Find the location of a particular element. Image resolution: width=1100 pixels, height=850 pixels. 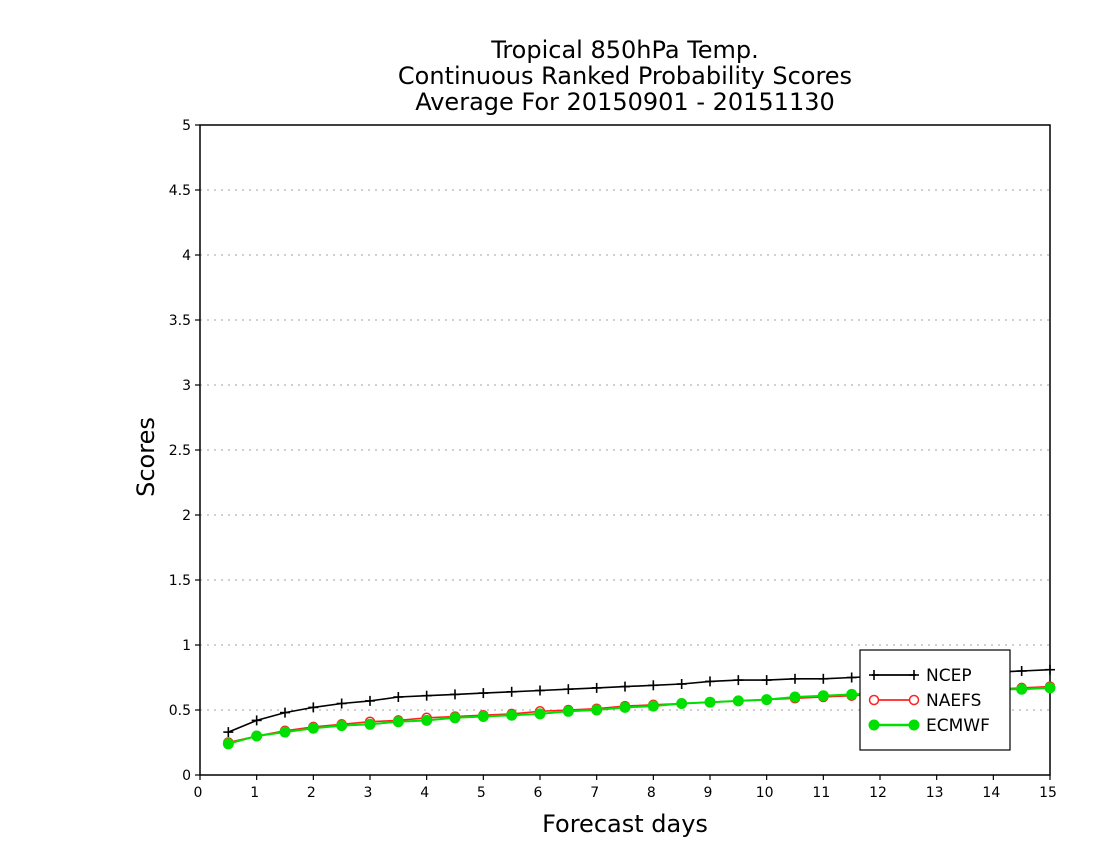

x-axis-label: Forecast days is located at coordinates (625, 824).